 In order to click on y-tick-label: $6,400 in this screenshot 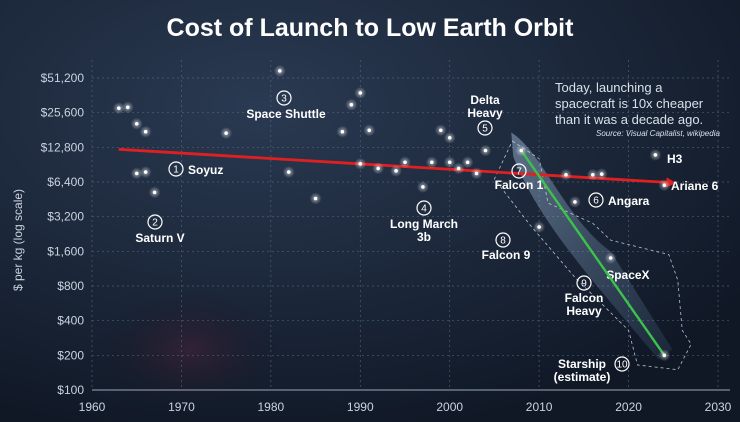, I will do `click(65, 182)`.